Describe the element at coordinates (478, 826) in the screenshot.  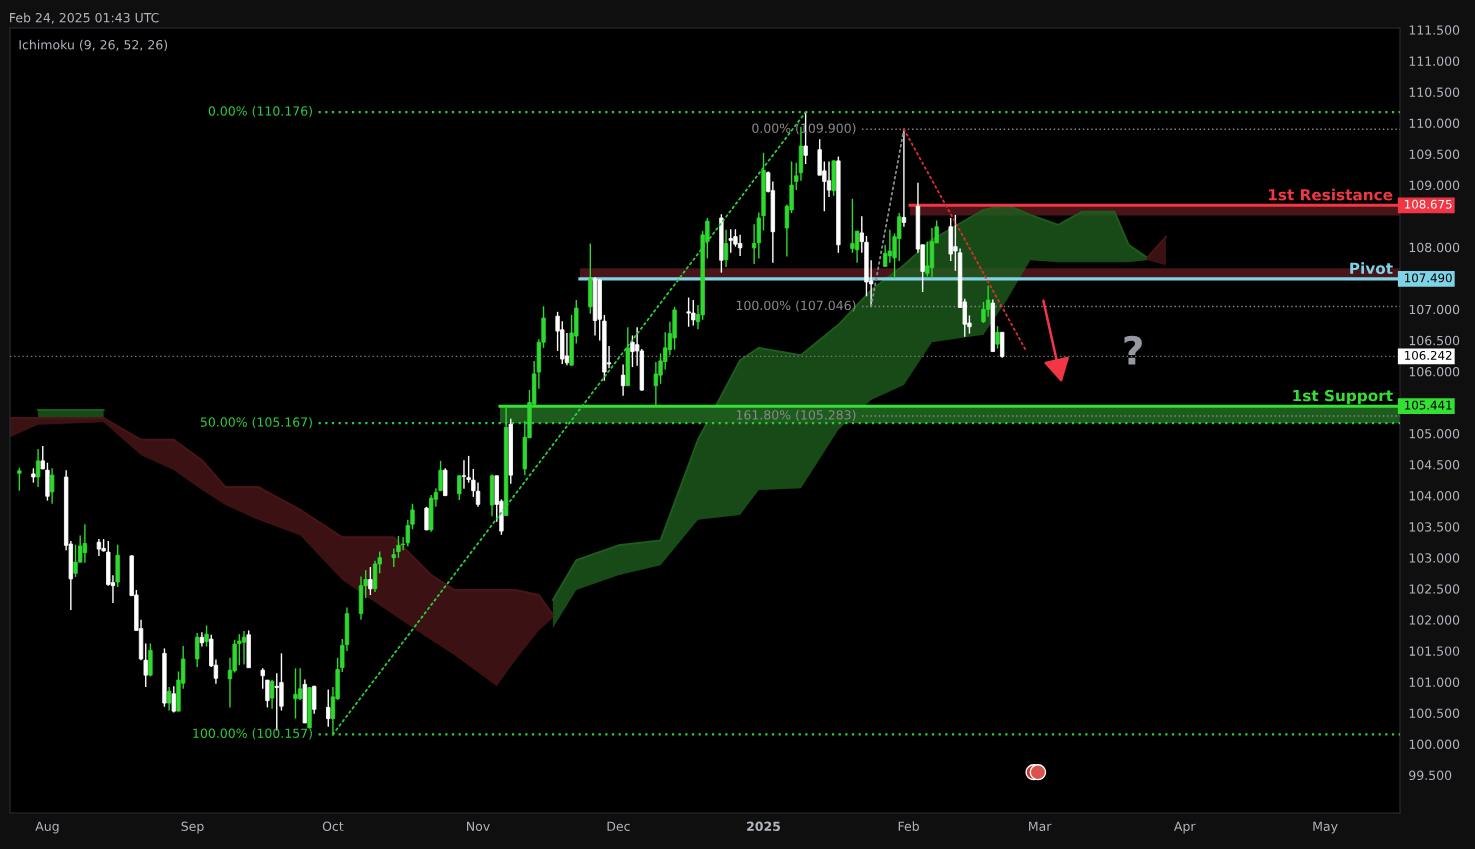
I see `x-tick-label: Nov` at that location.